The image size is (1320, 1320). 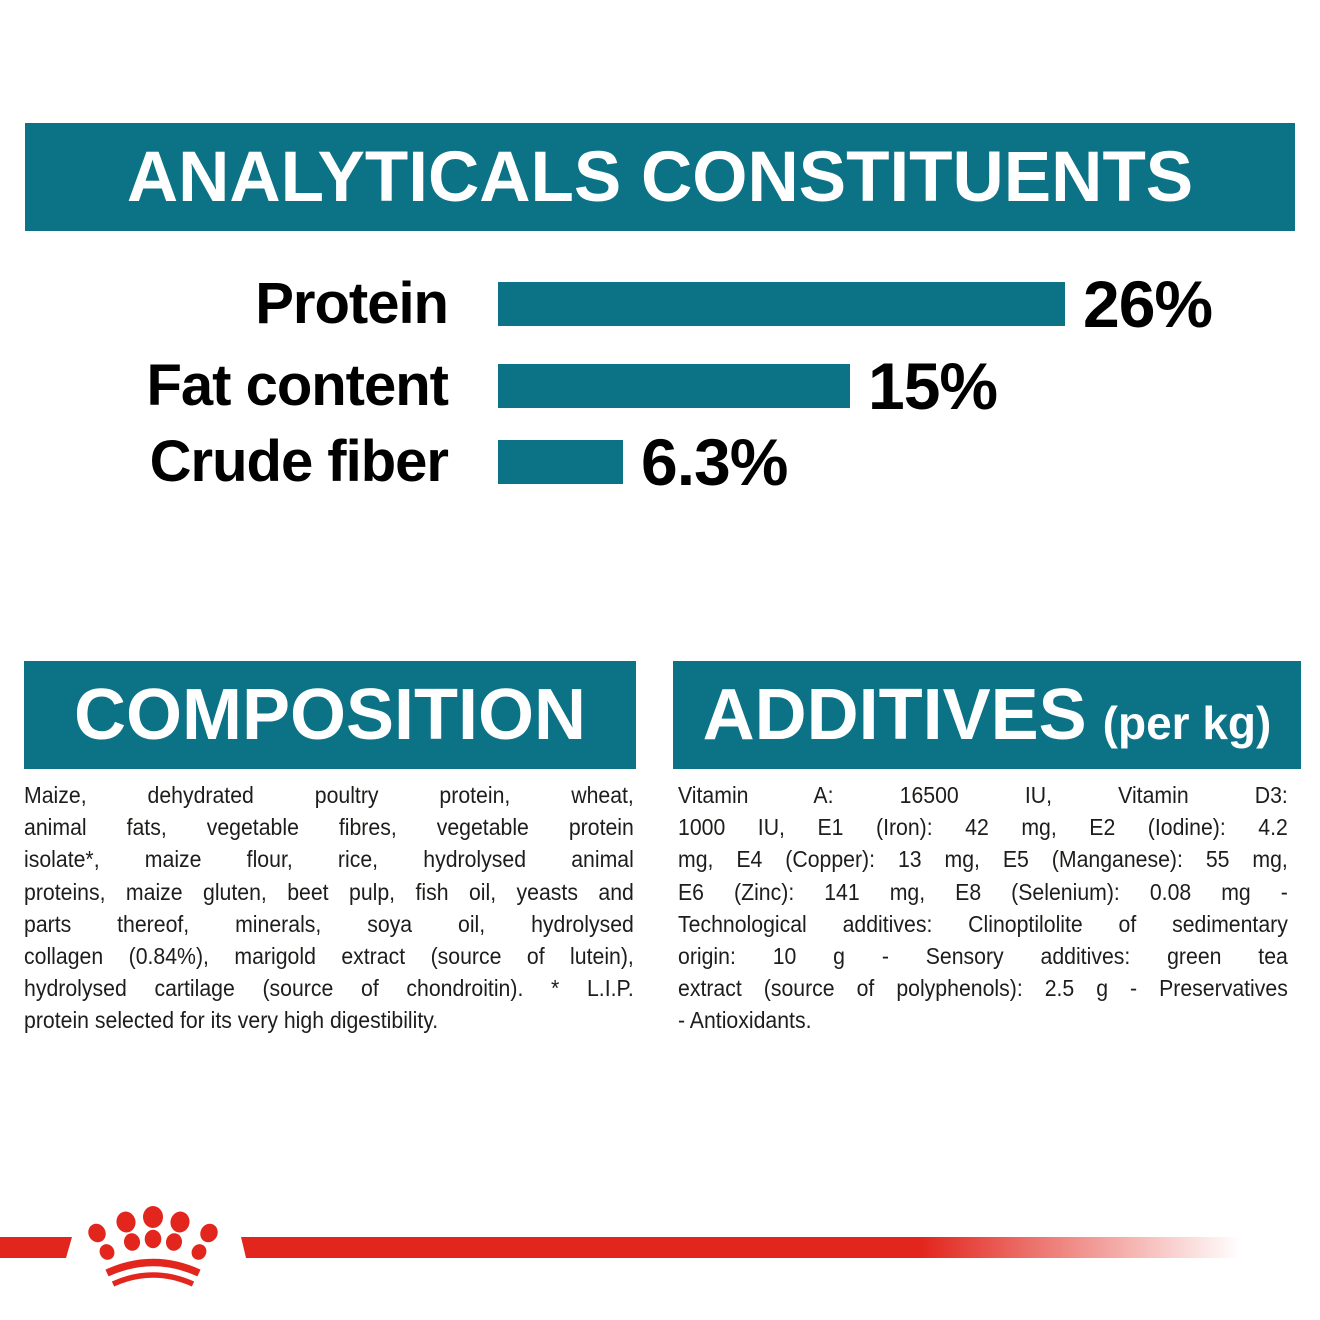 I want to click on chart-value-crude-fiber: 6.3%, so click(x=714, y=462).